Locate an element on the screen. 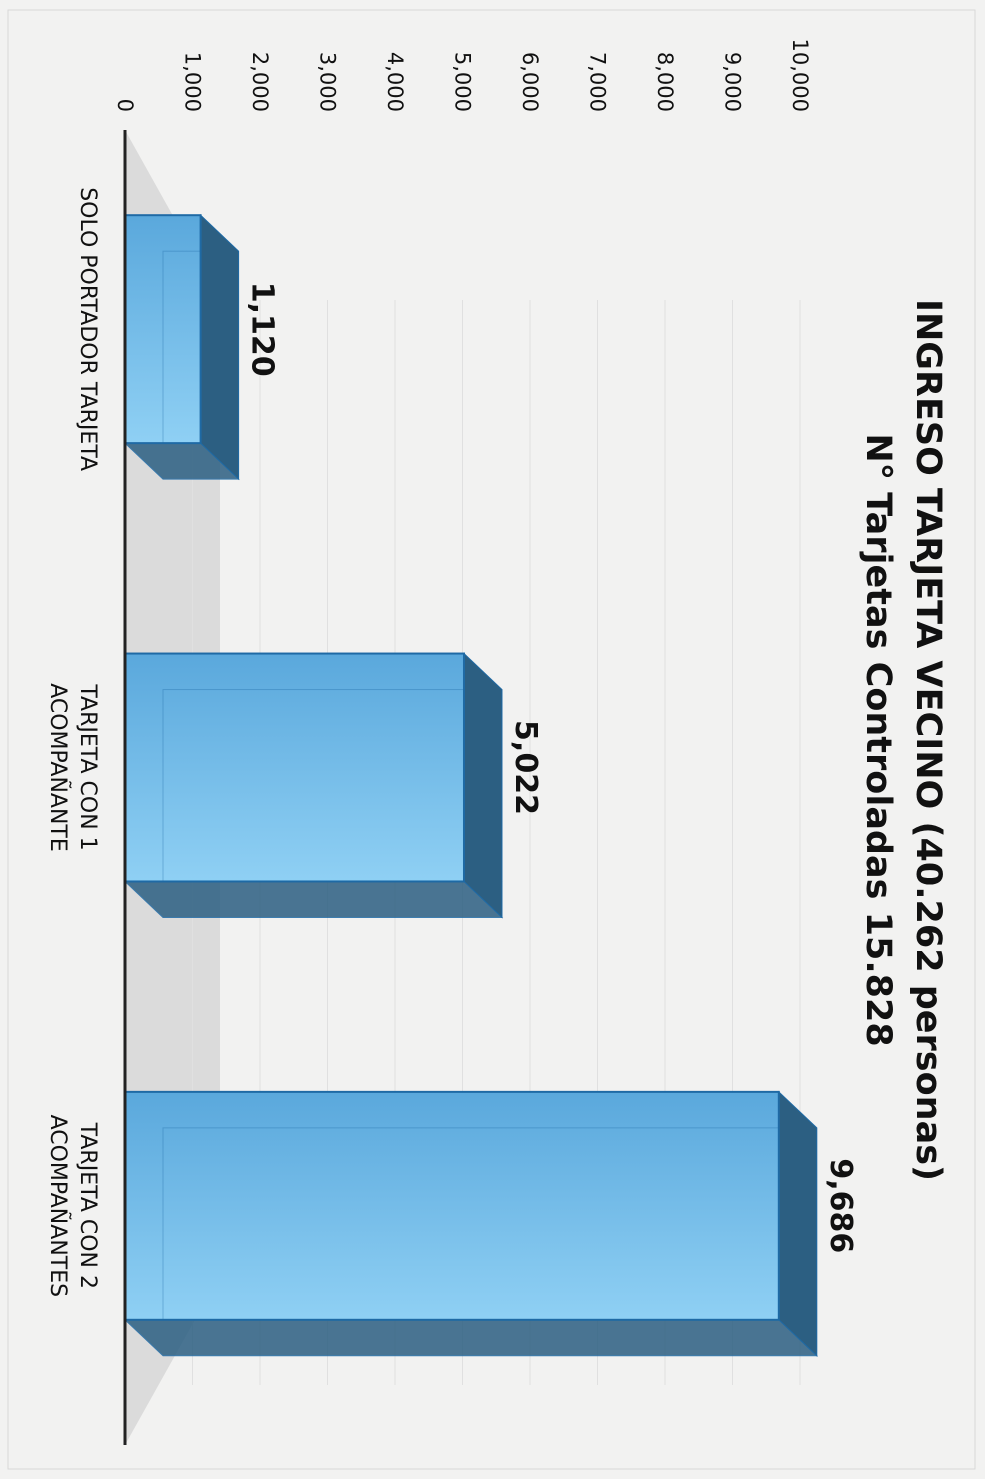 The image size is (985, 1479). y-tick-label: 10,000 is located at coordinates (800, 75).